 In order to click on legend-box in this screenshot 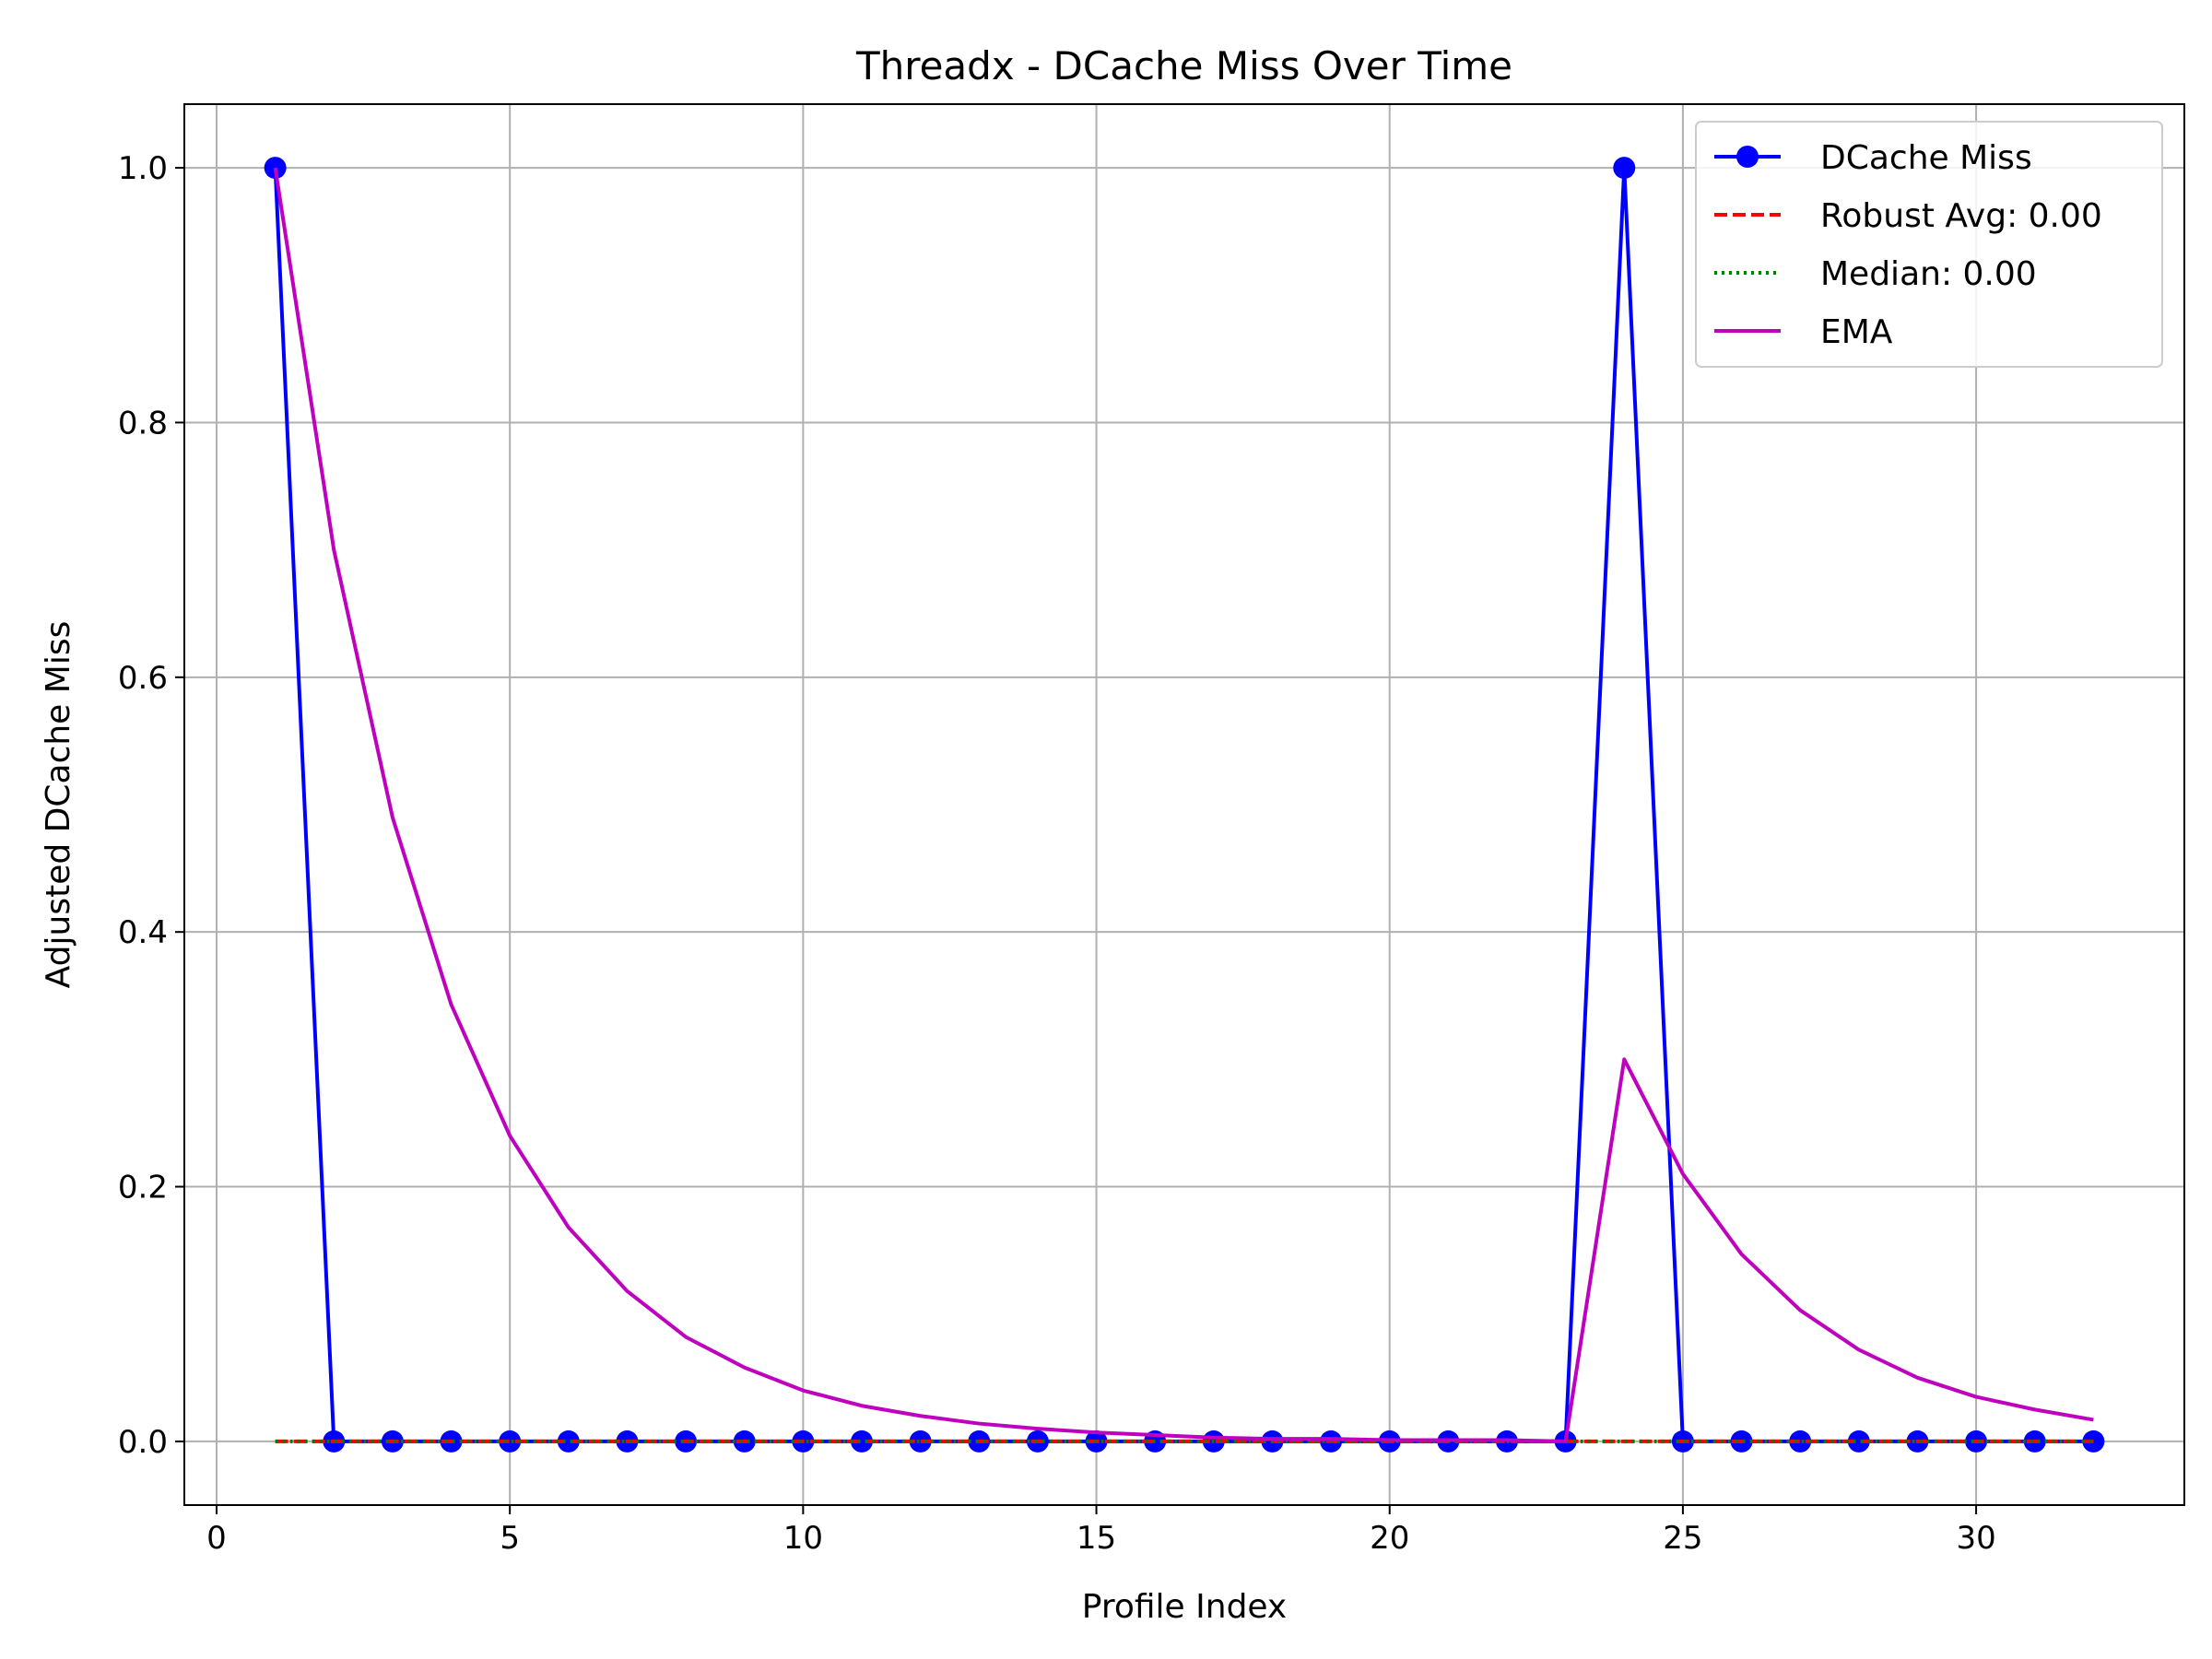, I will do `click(1929, 244)`.